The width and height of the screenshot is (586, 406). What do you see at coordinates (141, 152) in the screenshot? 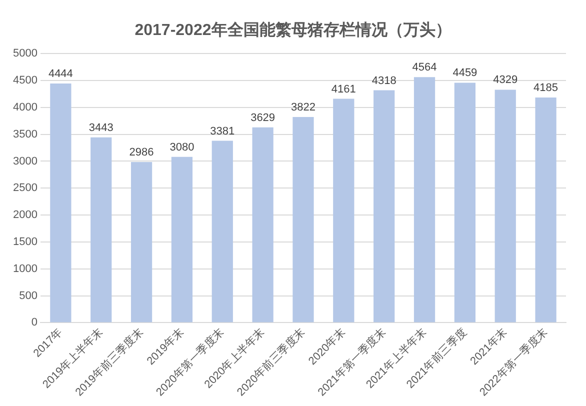
I see `data-label: 2986` at bounding box center [141, 152].